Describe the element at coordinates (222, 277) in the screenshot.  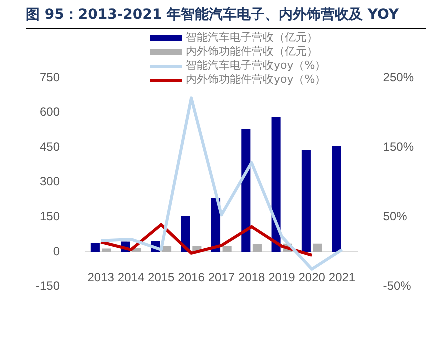
I see `x-tick-label: 2017` at that location.